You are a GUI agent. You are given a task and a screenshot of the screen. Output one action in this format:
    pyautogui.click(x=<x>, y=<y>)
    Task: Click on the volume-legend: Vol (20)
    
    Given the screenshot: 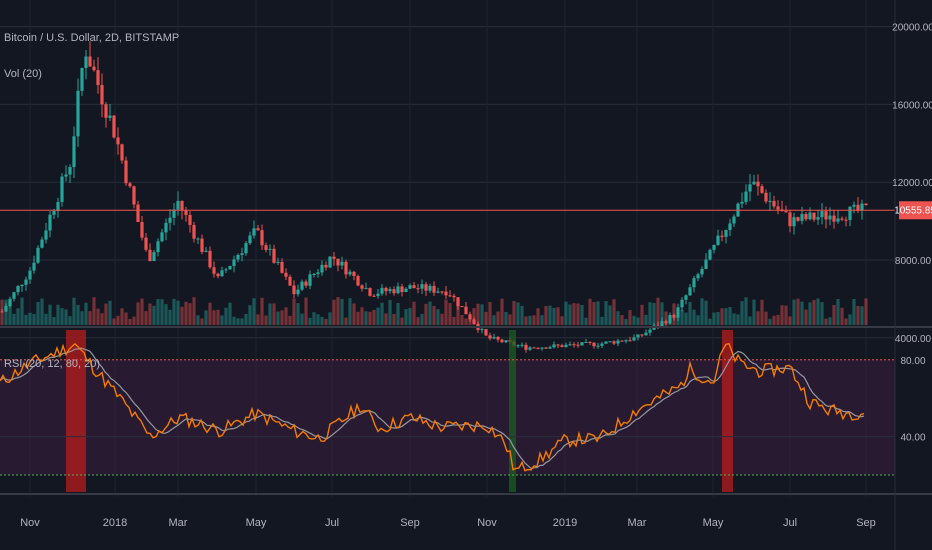 What is the action you would take?
    pyautogui.click(x=23, y=74)
    